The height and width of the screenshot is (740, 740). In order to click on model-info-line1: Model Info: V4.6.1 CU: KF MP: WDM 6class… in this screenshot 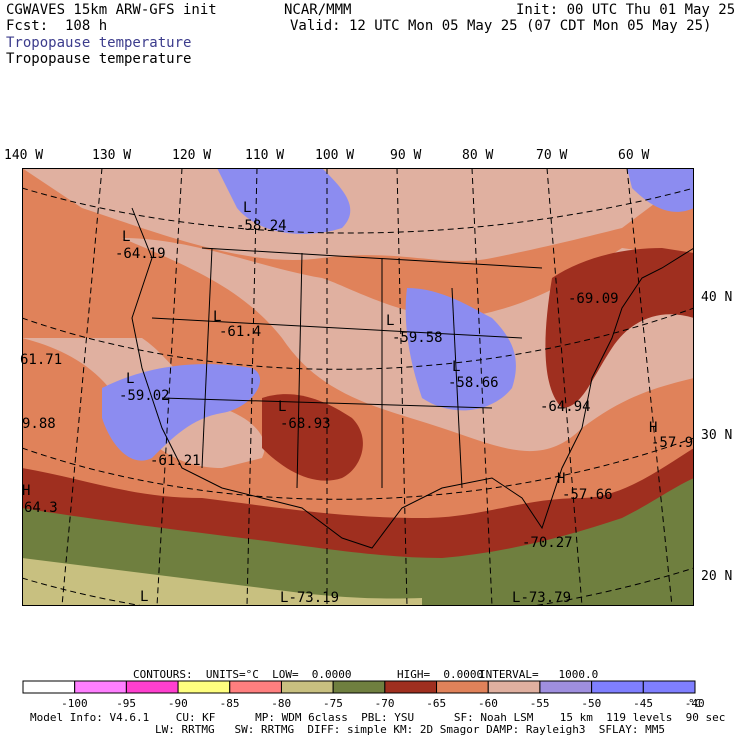, I will do `click(378, 717)`.